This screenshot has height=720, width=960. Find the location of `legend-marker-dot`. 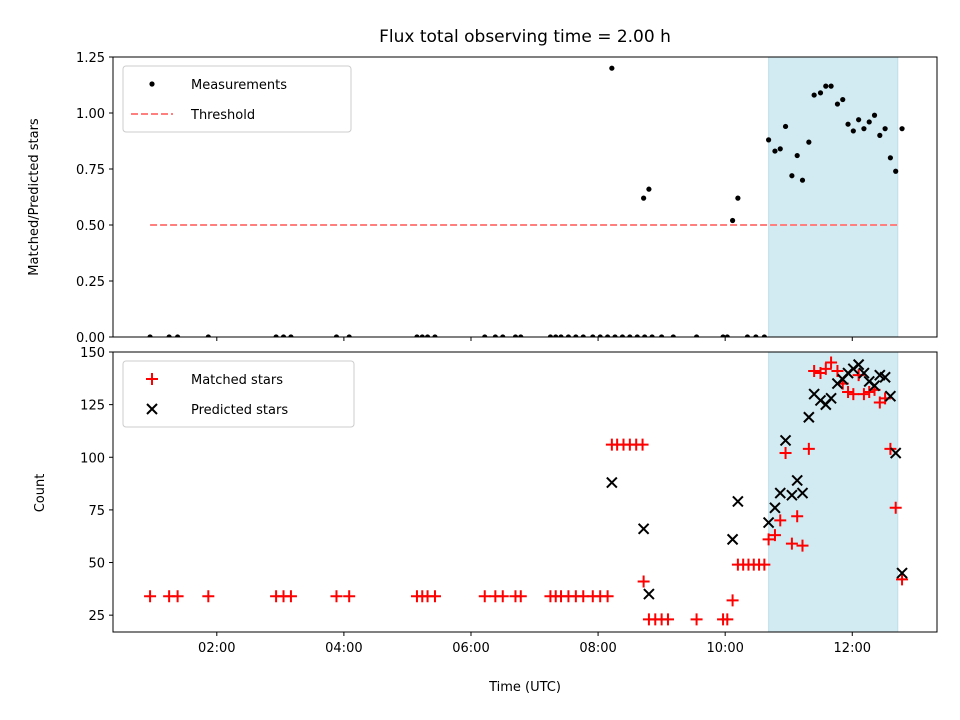

legend-marker-dot is located at coordinates (152, 84).